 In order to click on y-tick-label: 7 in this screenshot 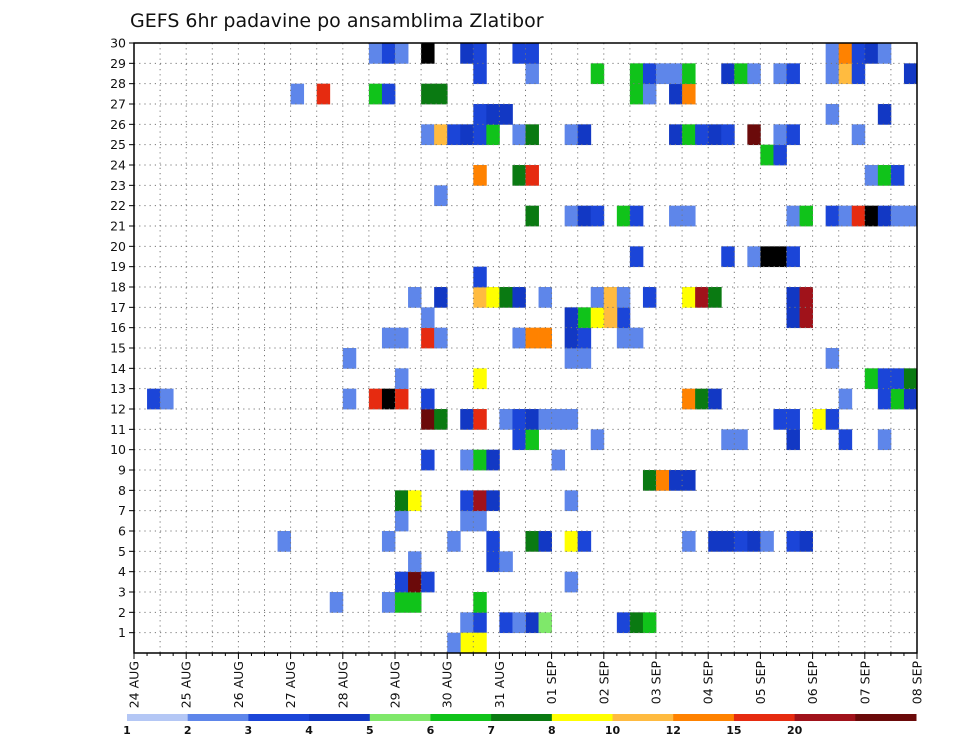, I will do `click(122, 510)`.